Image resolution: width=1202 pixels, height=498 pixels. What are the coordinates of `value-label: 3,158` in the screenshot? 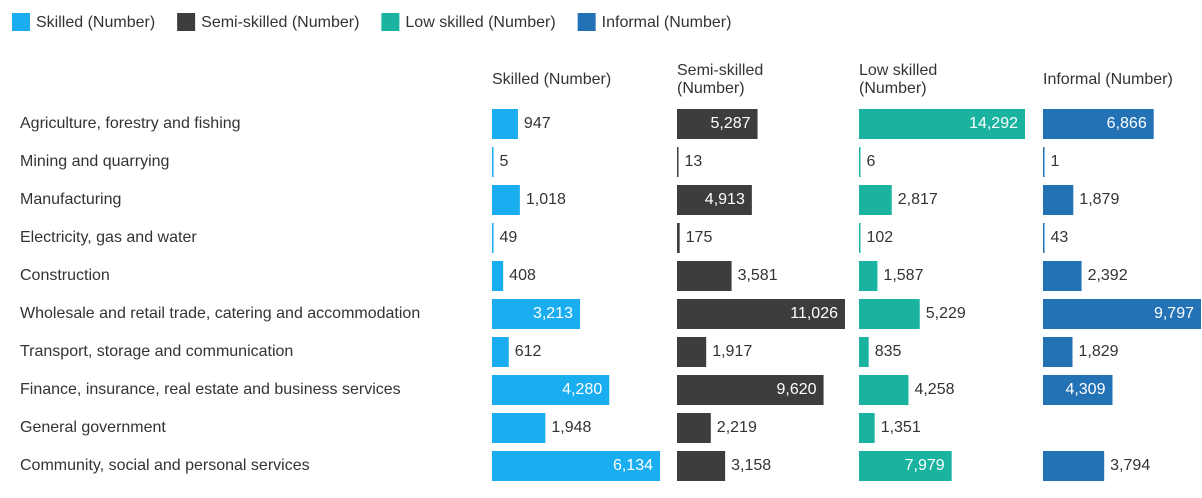 It's located at (751, 465).